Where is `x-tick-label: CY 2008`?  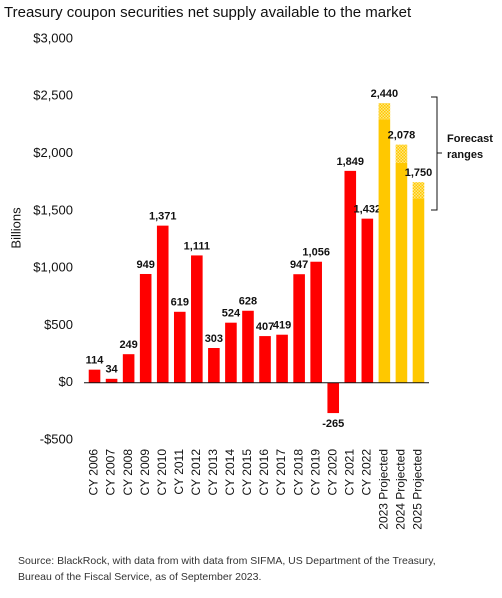 x-tick-label: CY 2008 is located at coordinates (128, 472).